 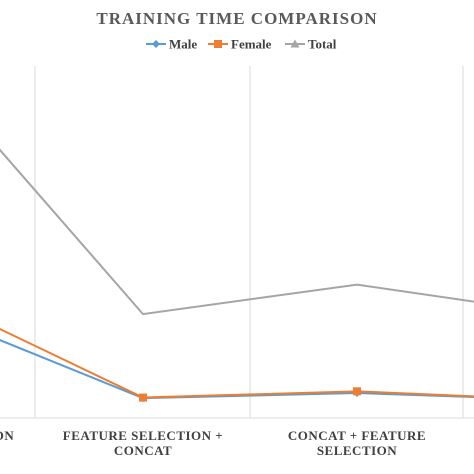 I want to click on legend-label-female: Female, so click(x=251, y=44).